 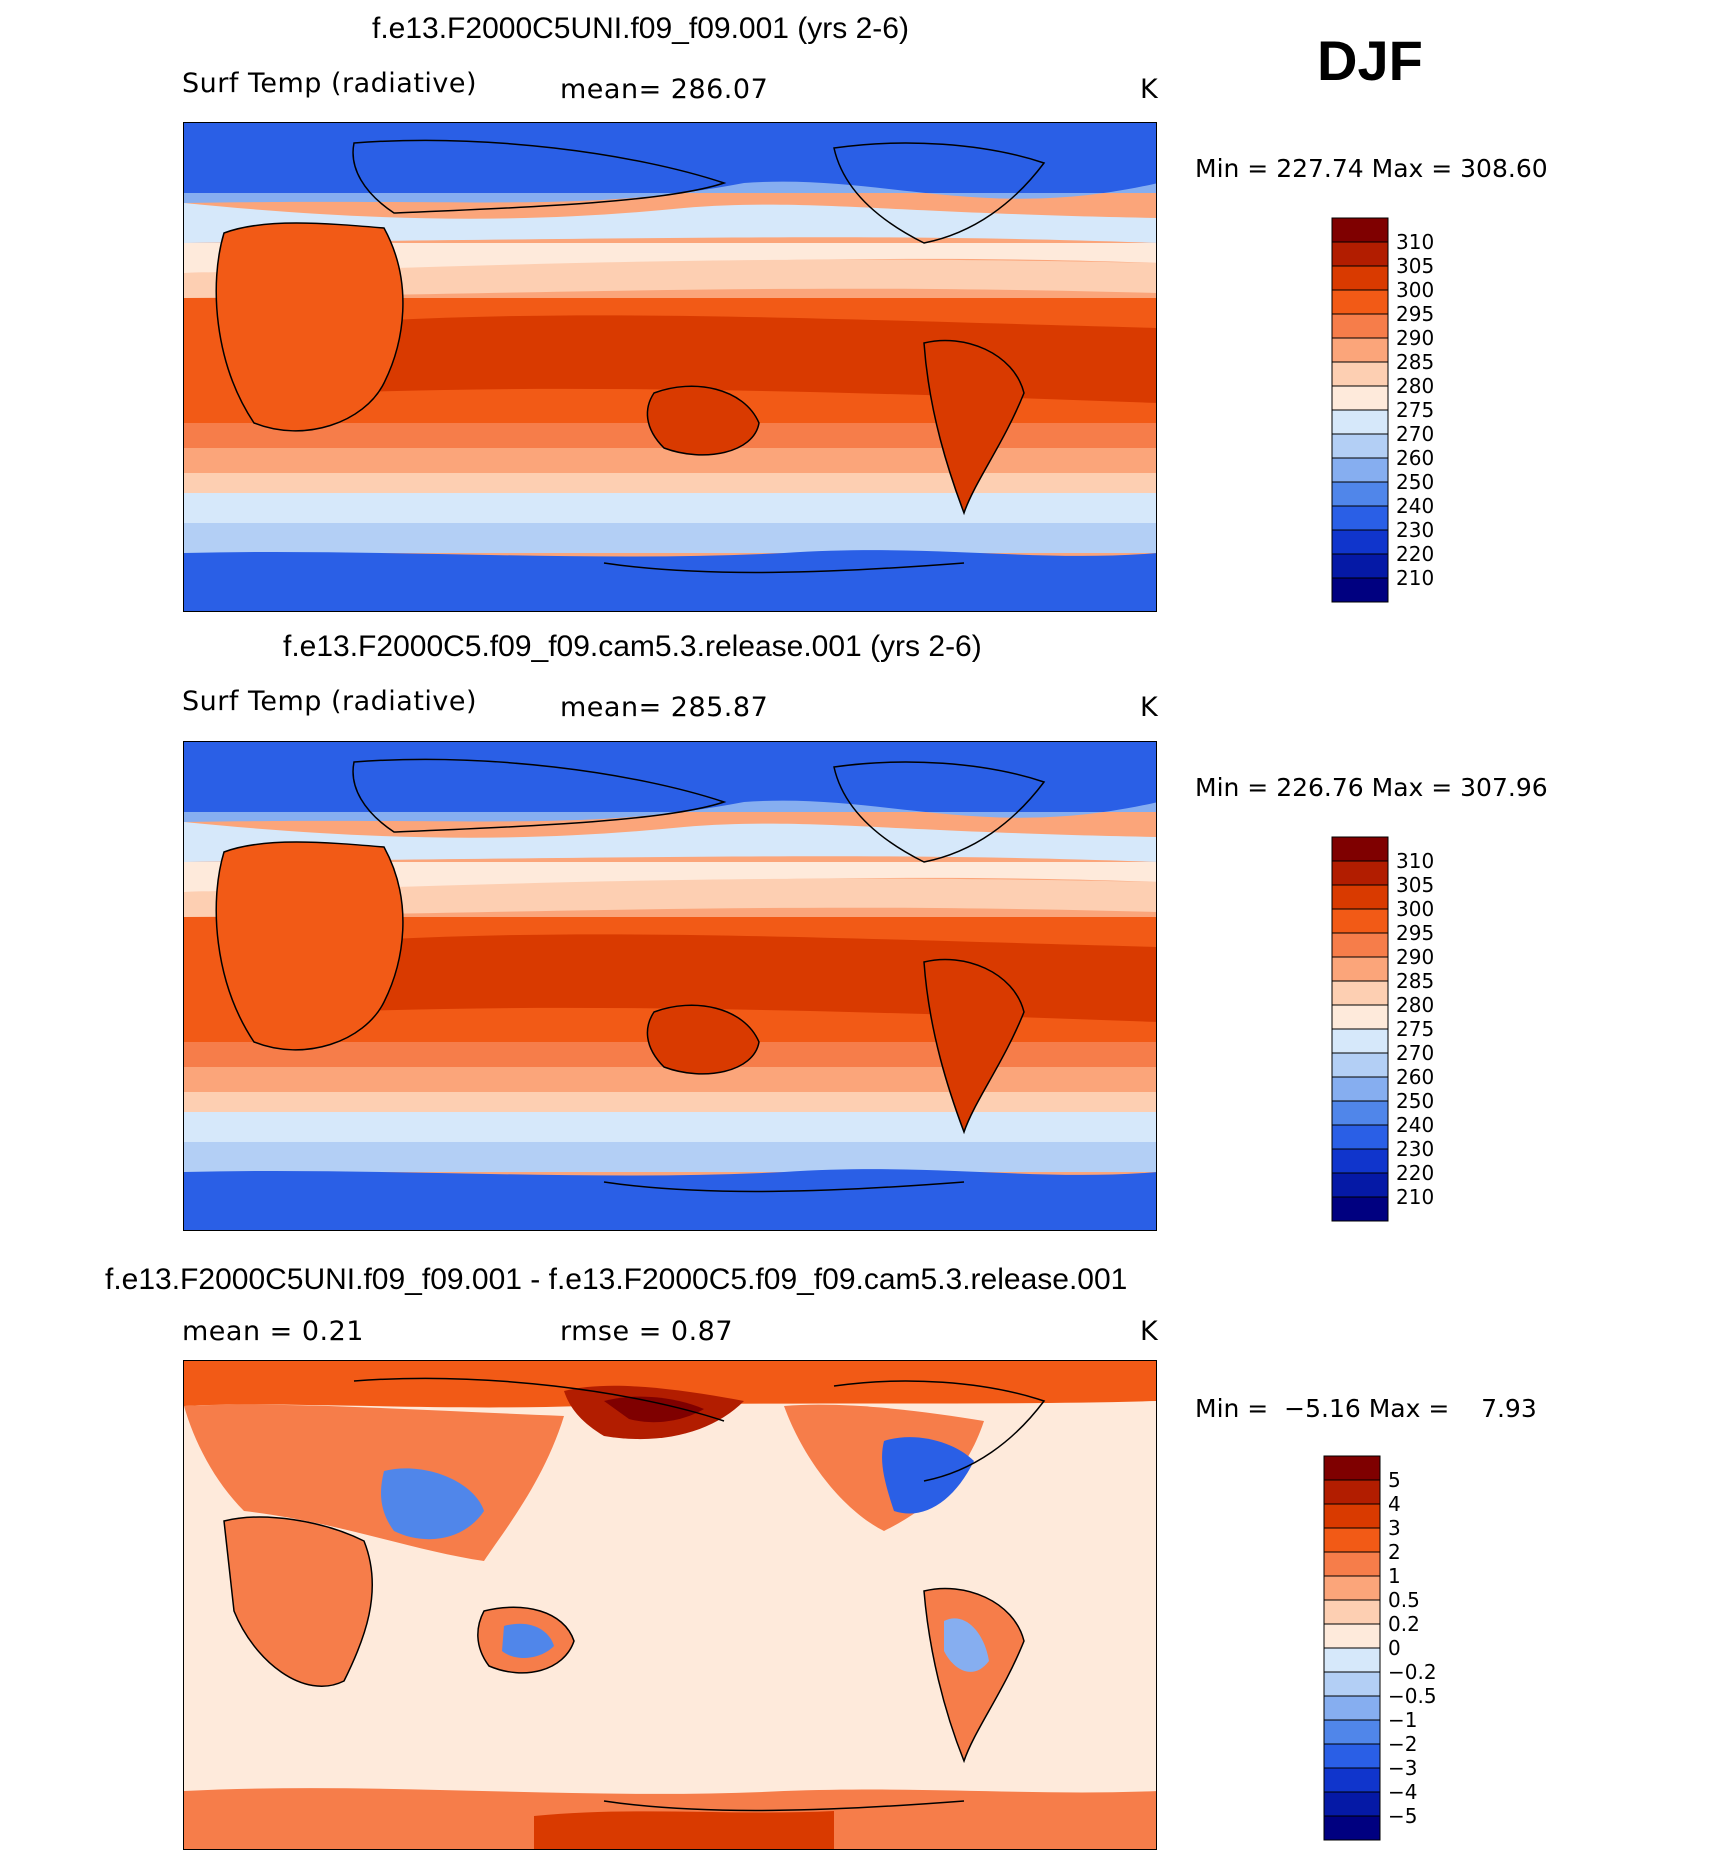 I want to click on colorbar-tick-label: 0, so click(x=1394, y=1648).